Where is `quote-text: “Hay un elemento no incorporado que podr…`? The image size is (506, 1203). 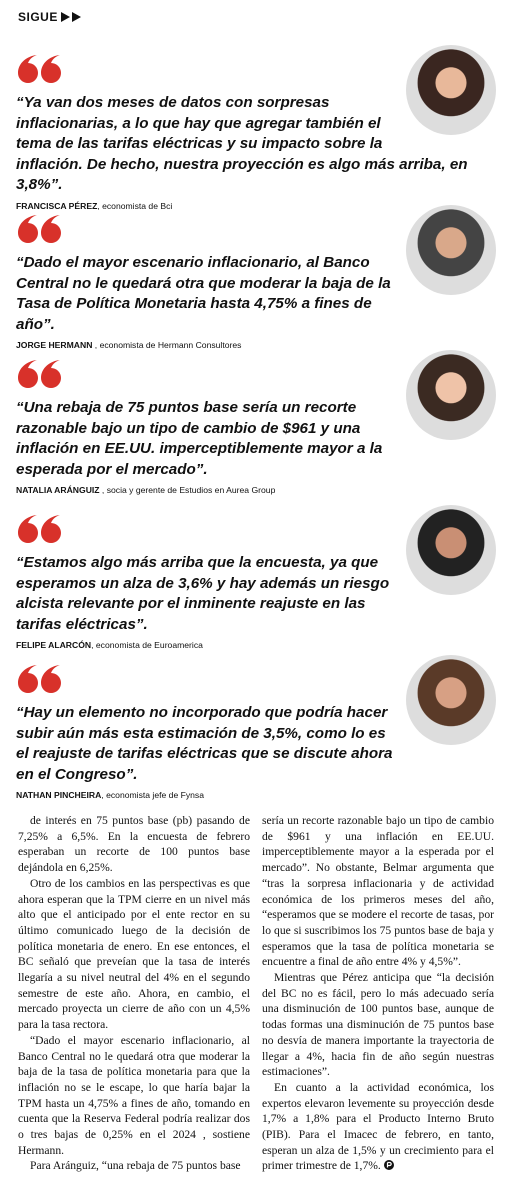
quote-text: “Hay un elemento no incorporado que podr… is located at coordinates (204, 743).